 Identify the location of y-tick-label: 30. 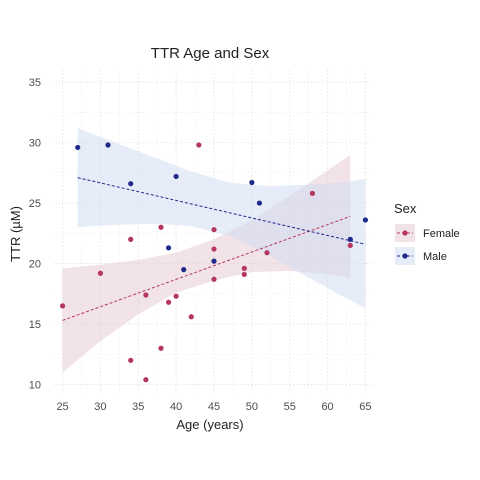
(35, 144).